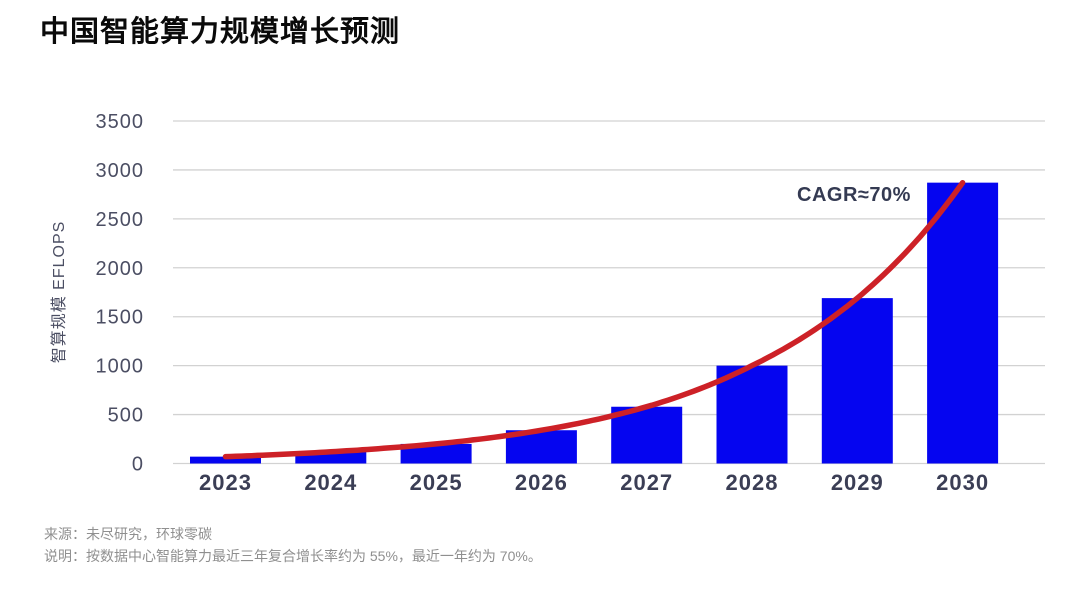 The height and width of the screenshot is (599, 1080). What do you see at coordinates (128, 534) in the screenshot?
I see `source-note: 来源：未尽研究，环球零碳` at bounding box center [128, 534].